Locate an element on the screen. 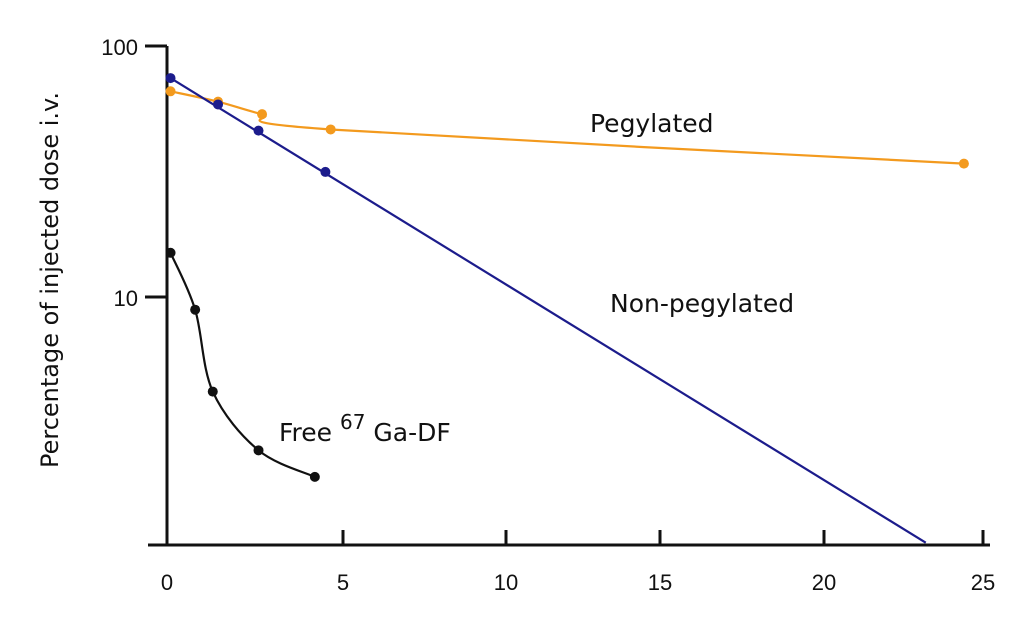 Image resolution: width=1024 pixels, height=625 pixels. label-free-suffix: Ga-DF is located at coordinates (407, 432).